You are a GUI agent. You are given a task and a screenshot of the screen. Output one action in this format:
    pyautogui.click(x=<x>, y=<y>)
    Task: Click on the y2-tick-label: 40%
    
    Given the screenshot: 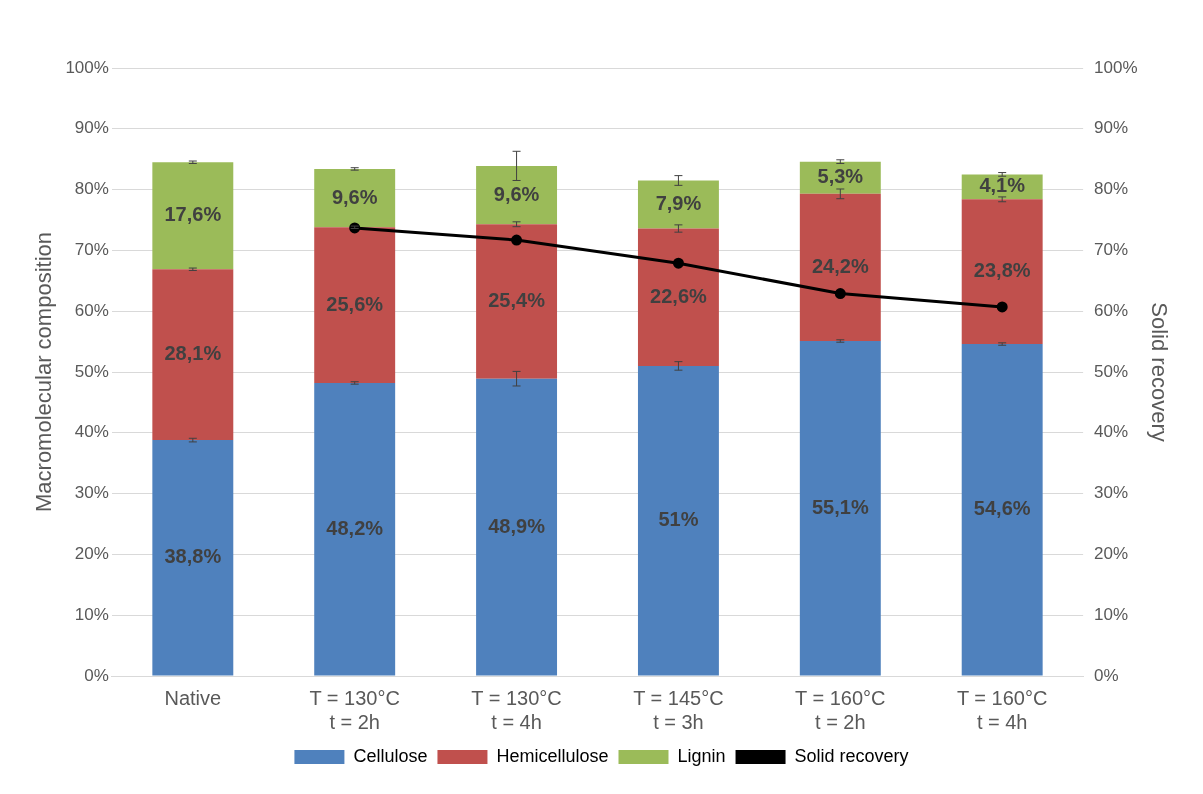 What is the action you would take?
    pyautogui.click(x=1111, y=432)
    